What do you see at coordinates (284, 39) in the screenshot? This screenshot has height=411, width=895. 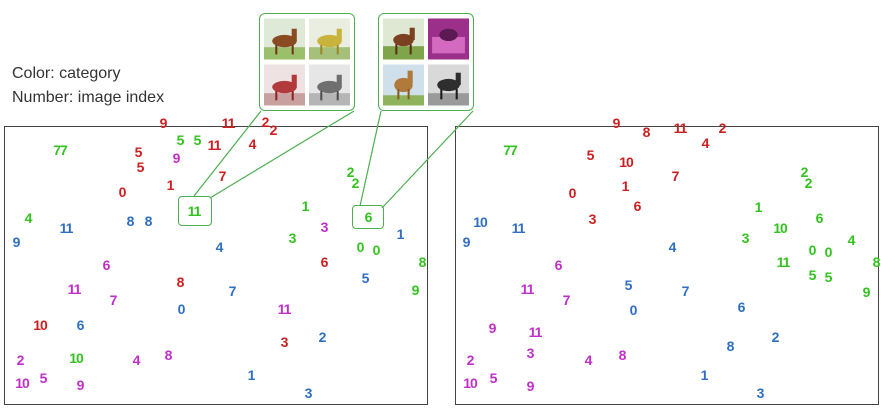 I see `horse-brown-icon` at bounding box center [284, 39].